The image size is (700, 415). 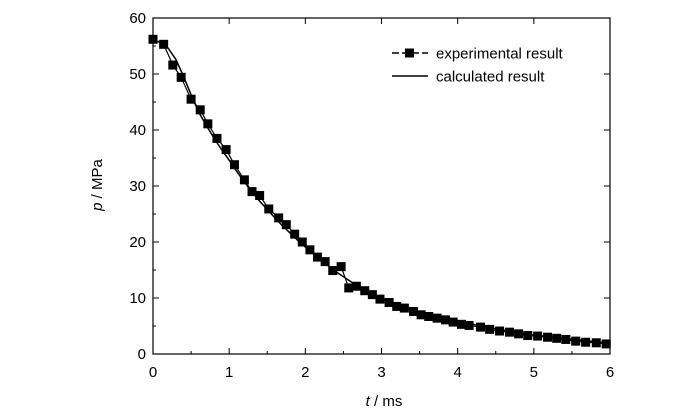 What do you see at coordinates (368, 401) in the screenshot?
I see `x-axis-label-symbol: t` at bounding box center [368, 401].